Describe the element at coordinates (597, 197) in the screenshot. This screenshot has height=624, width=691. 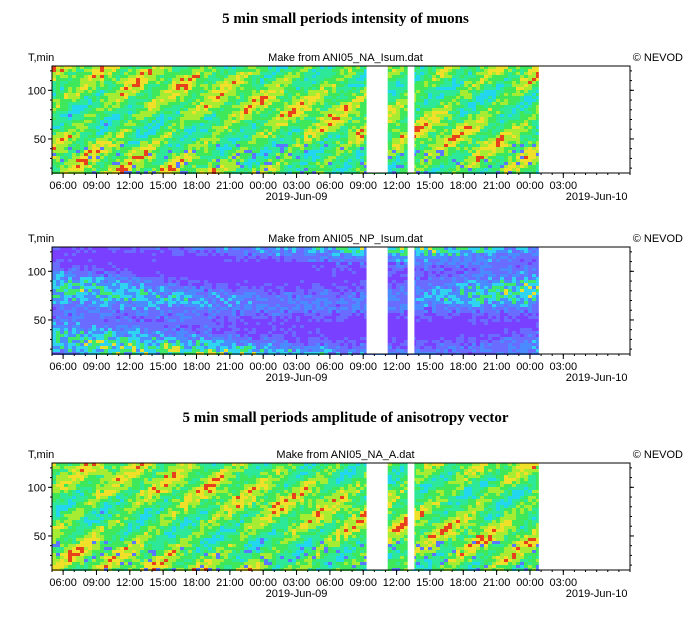
I see `date-label: 2019-Jun-10` at that location.